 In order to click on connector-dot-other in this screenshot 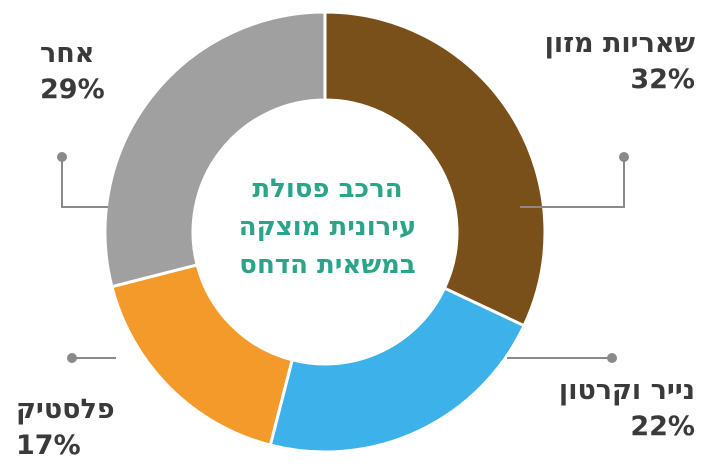, I will do `click(62, 157)`.